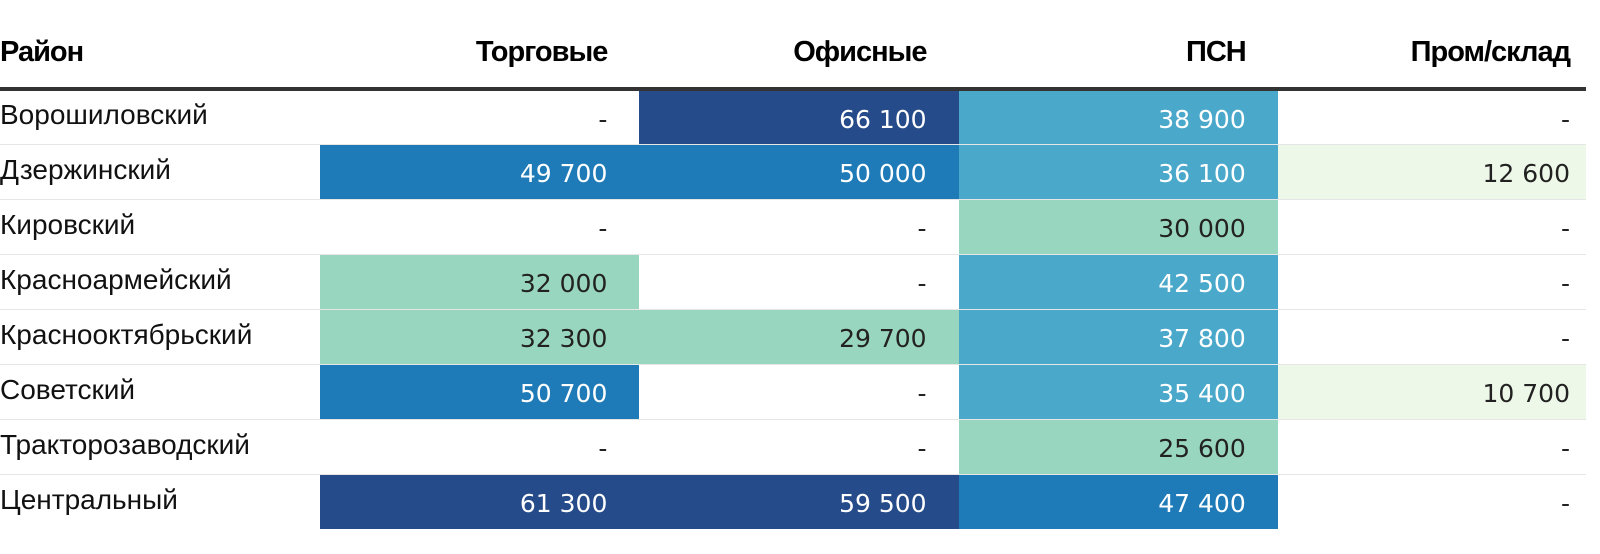  What do you see at coordinates (68, 224) in the screenshot?
I see `district-name: Кировский` at bounding box center [68, 224].